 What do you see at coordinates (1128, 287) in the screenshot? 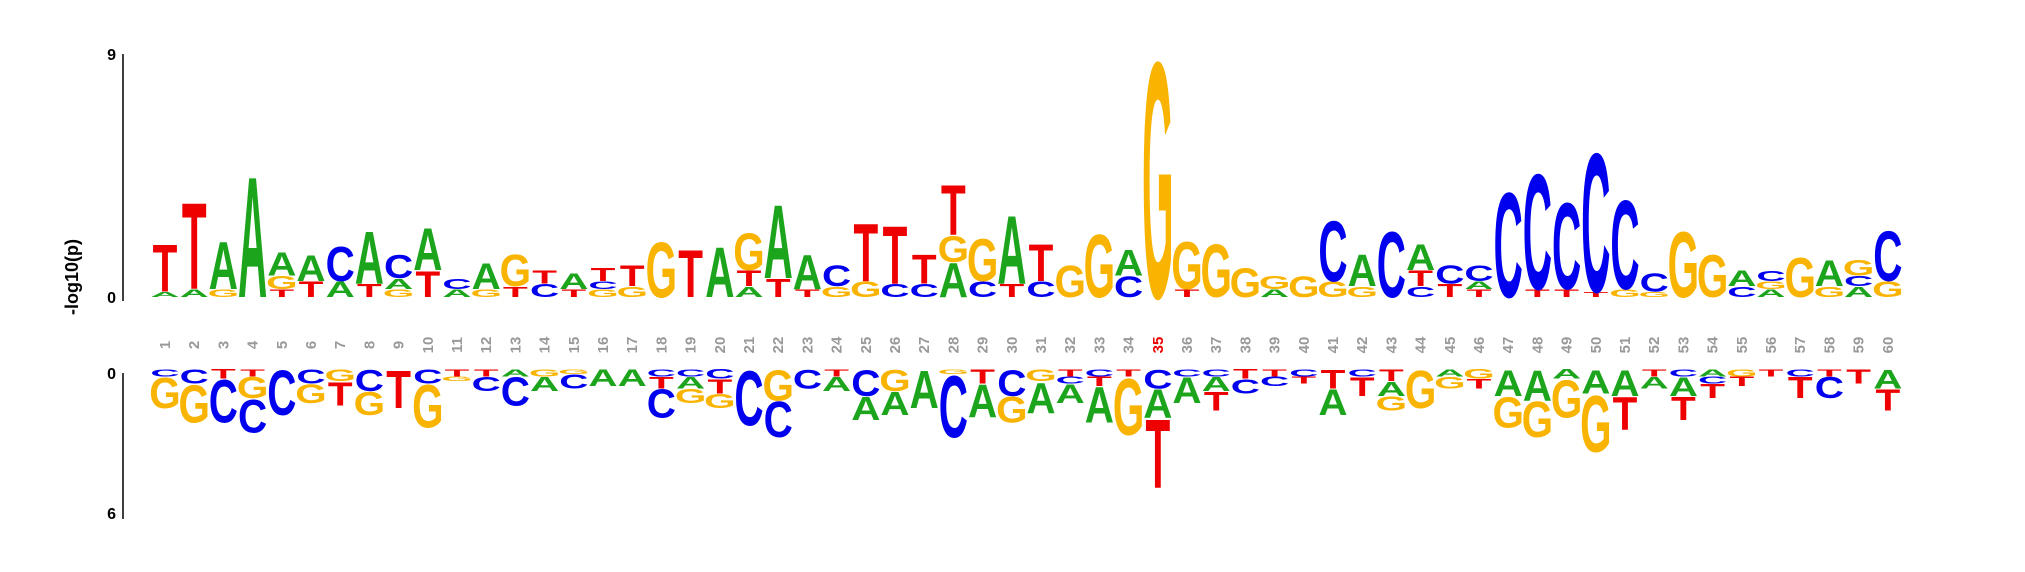
I see `logo-letter-C-pos-34-up: C` at bounding box center [1128, 287].